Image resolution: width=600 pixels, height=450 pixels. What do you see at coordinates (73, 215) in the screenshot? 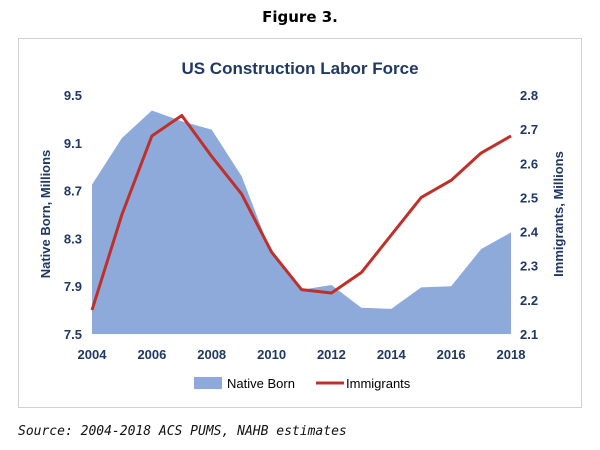
I see `y-left-tick-labels: 7.5 7.9 8.3 8.7 9.1 9.5` at bounding box center [73, 215].